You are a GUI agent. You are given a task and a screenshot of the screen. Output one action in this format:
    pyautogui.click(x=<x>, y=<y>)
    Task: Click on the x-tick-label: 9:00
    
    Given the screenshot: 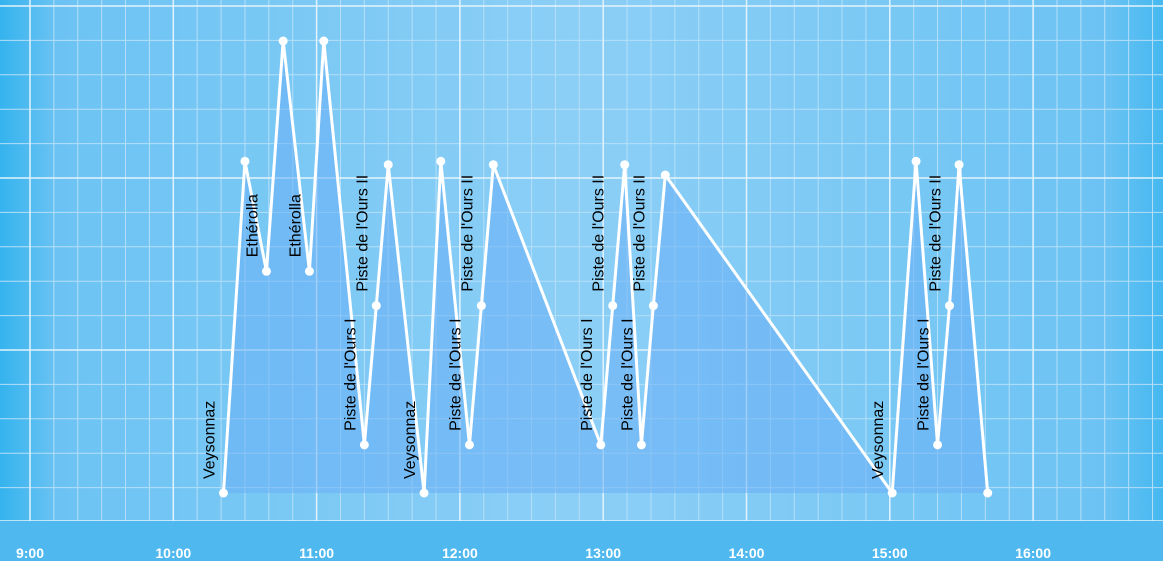 What is the action you would take?
    pyautogui.click(x=30, y=553)
    